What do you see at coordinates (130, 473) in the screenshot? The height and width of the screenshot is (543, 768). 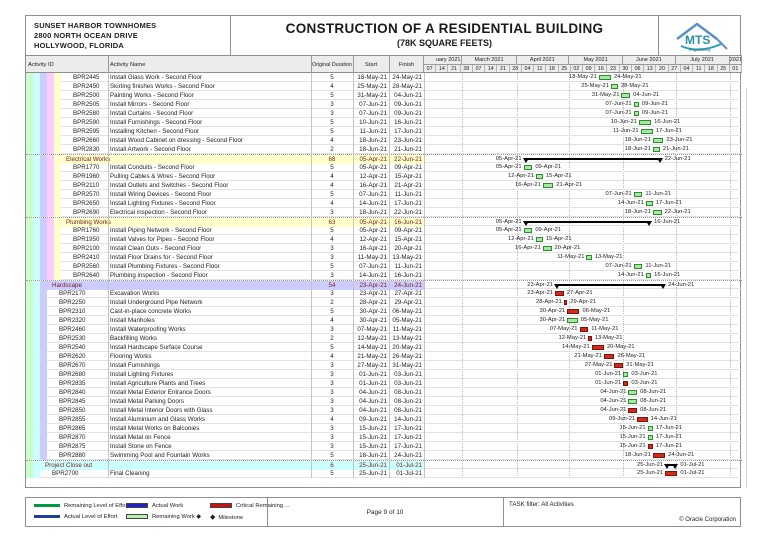 I see `activity-name: Final Cleaning` at bounding box center [130, 473].